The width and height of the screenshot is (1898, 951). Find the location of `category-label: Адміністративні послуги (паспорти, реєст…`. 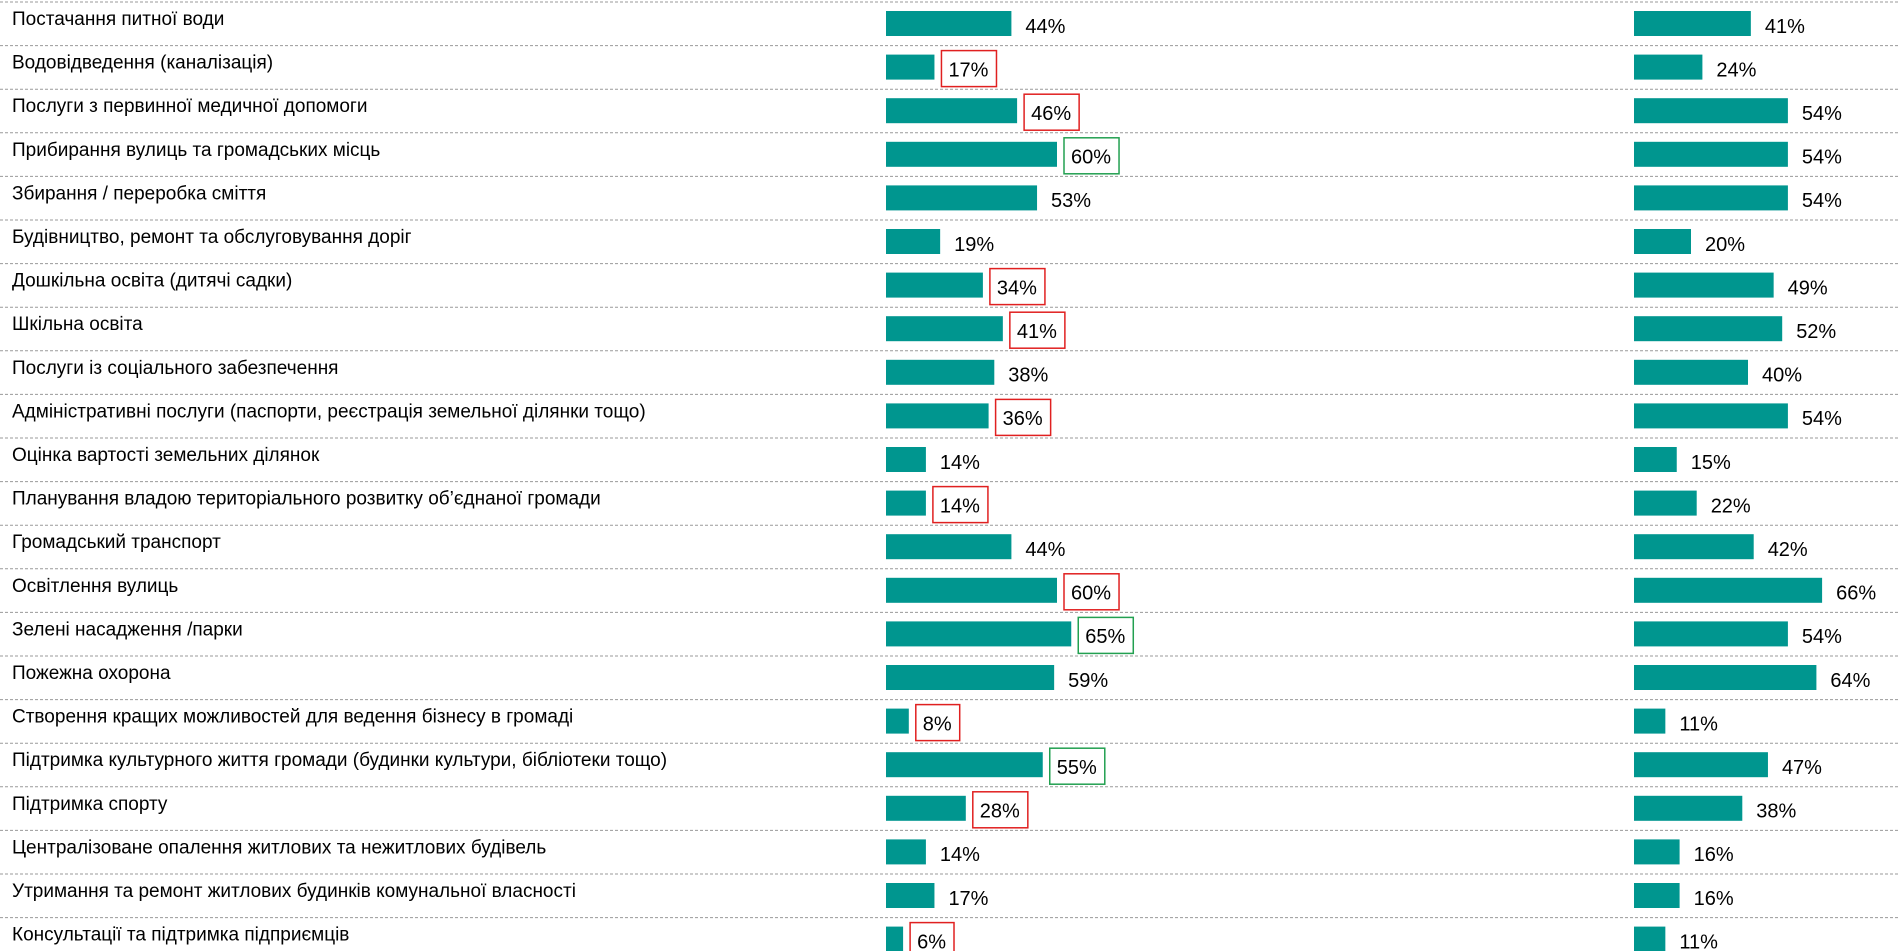

category-label: Адміністративні послуги (паспорти, реєст… is located at coordinates (329, 411).